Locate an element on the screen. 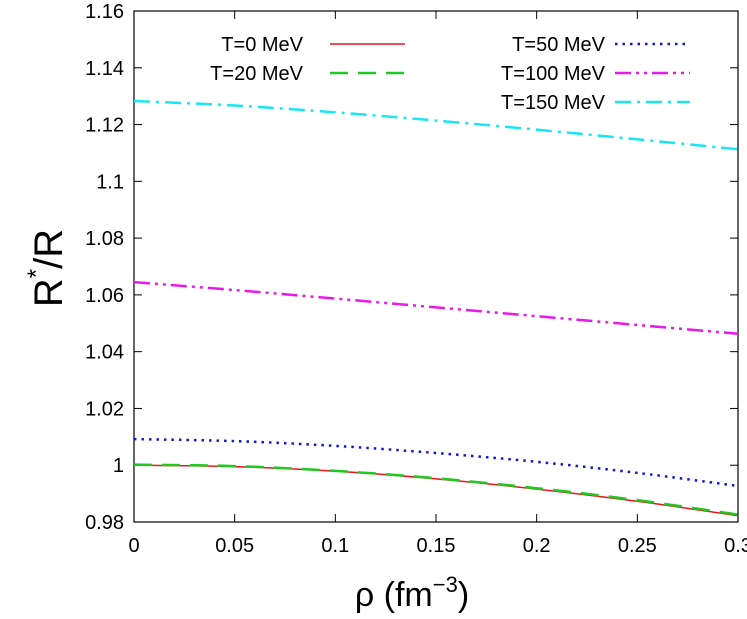 Image resolution: width=747 pixels, height=619 pixels. y-axis-title: R*/R is located at coordinates (47, 268).